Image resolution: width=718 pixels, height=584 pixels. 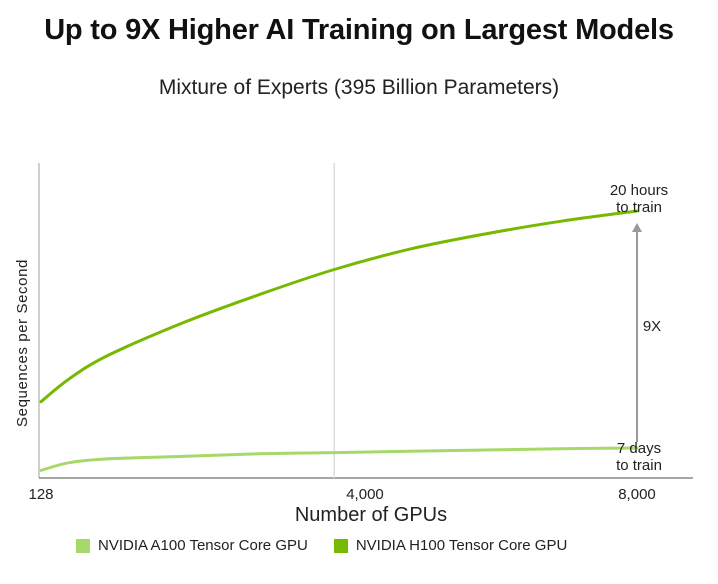 What do you see at coordinates (637, 494) in the screenshot?
I see `x-tick-label-8000: 8,000` at bounding box center [637, 494].